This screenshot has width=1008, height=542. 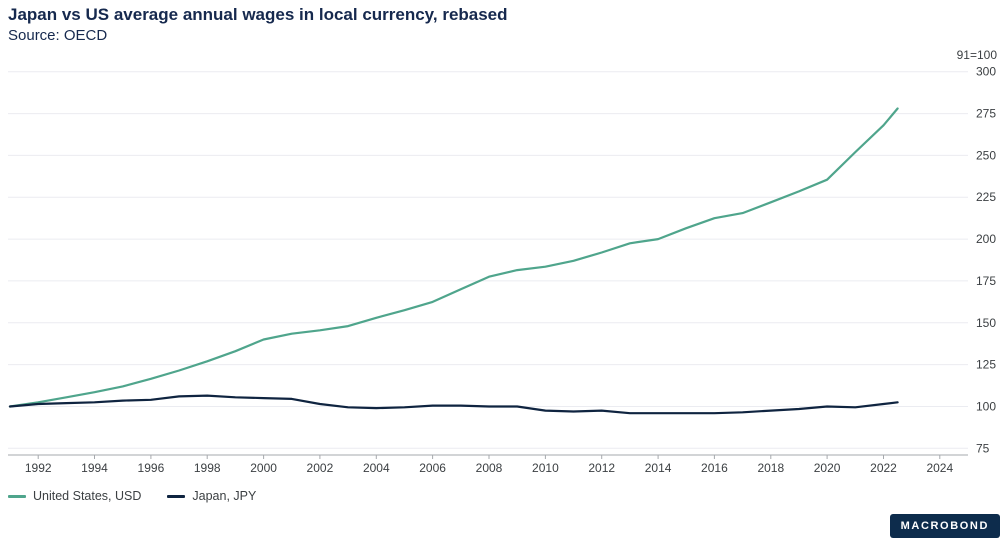 I want to click on legend-label-japan: Japan, JPY, so click(x=224, y=496).